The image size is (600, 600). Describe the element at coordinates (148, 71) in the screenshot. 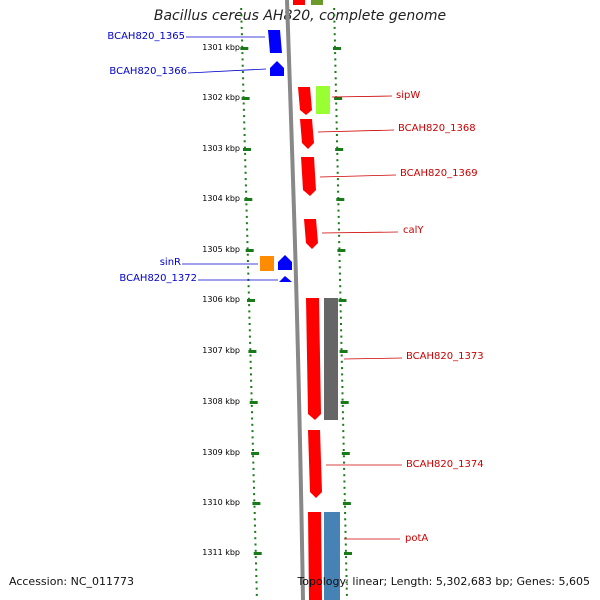

I see `gene-label-bcah820-1366: BCAH820_1366` at that location.